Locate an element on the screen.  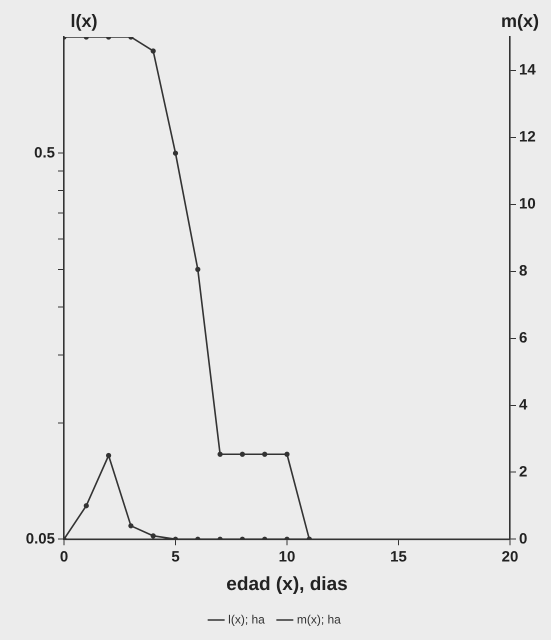
y-axis-title: l(x) is located at coordinates (84, 20).